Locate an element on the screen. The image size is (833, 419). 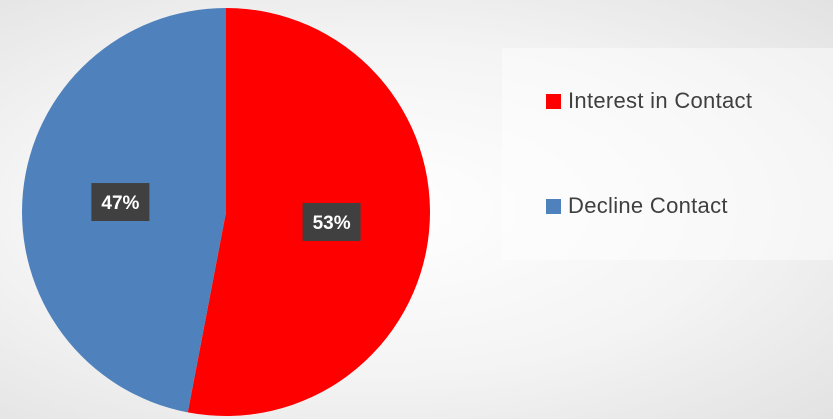
pie-data-labels: 53% 47% is located at coordinates (226, 212).